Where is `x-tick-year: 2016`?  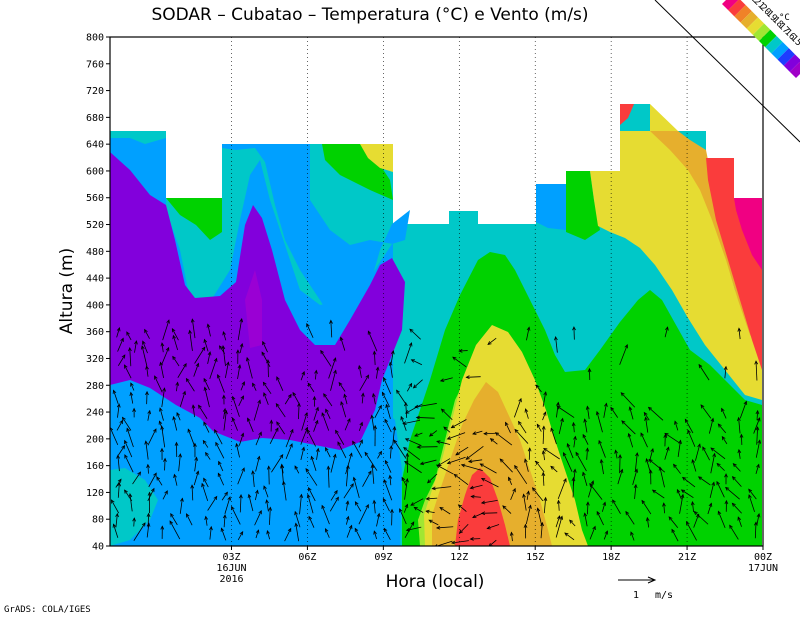
x-tick-year: 2016 is located at coordinates (231, 579).